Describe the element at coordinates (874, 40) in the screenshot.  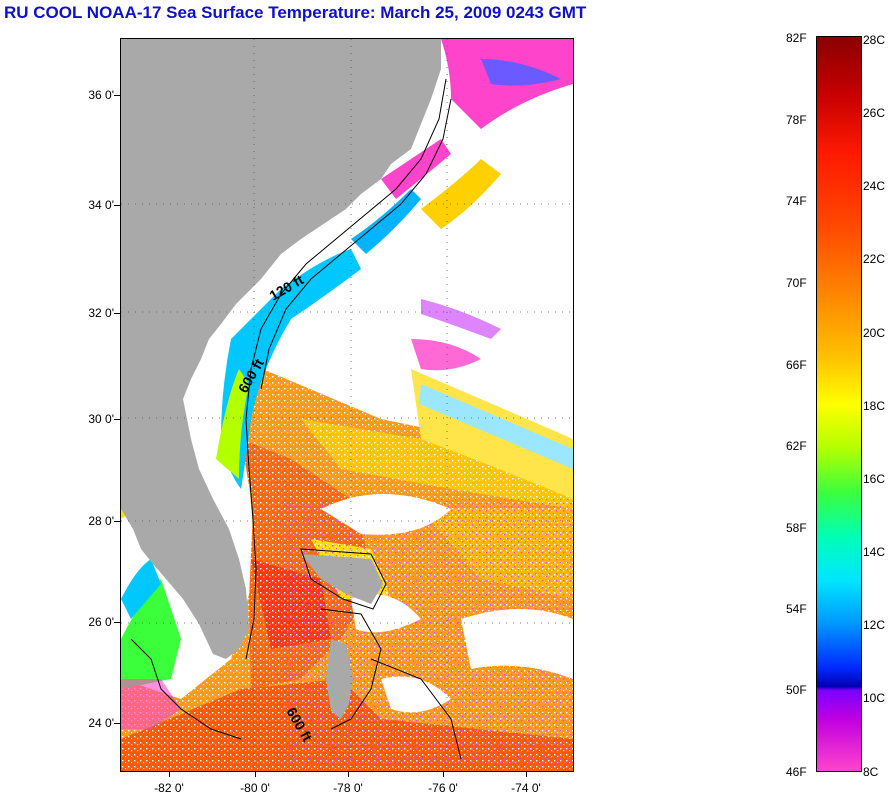
I see `colorbar-label-c: 28C` at that location.